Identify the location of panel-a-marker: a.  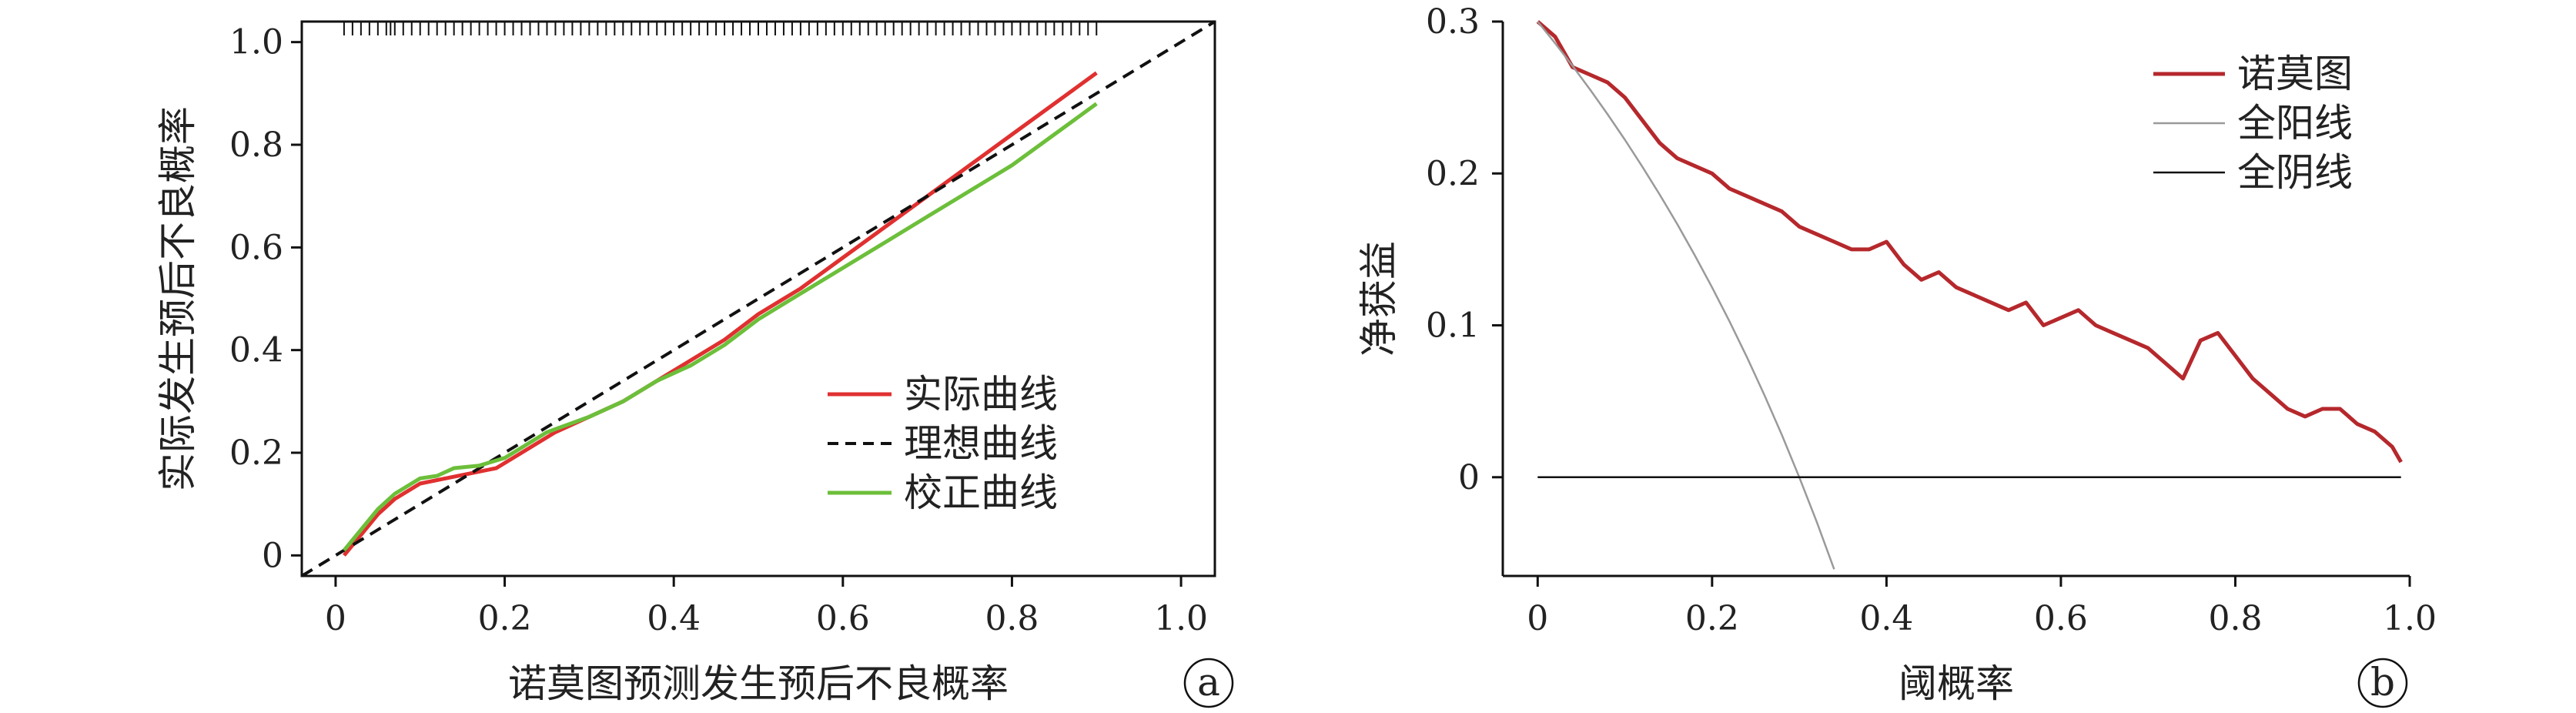
(1209, 683).